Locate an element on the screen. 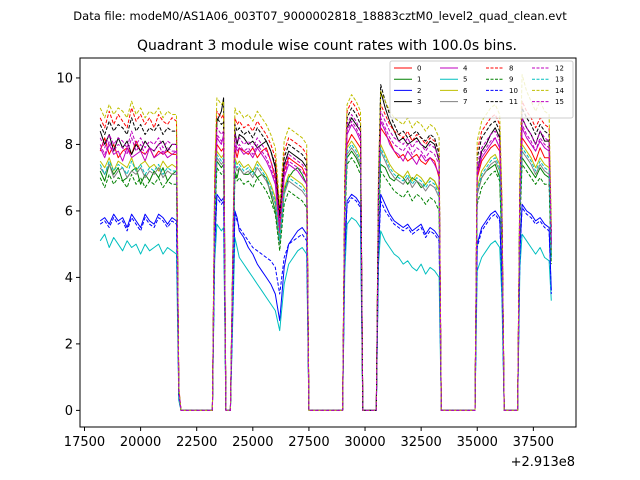 Image resolution: width=640 pixels, height=480 pixels. legend-label-14: 14 is located at coordinates (559, 91).